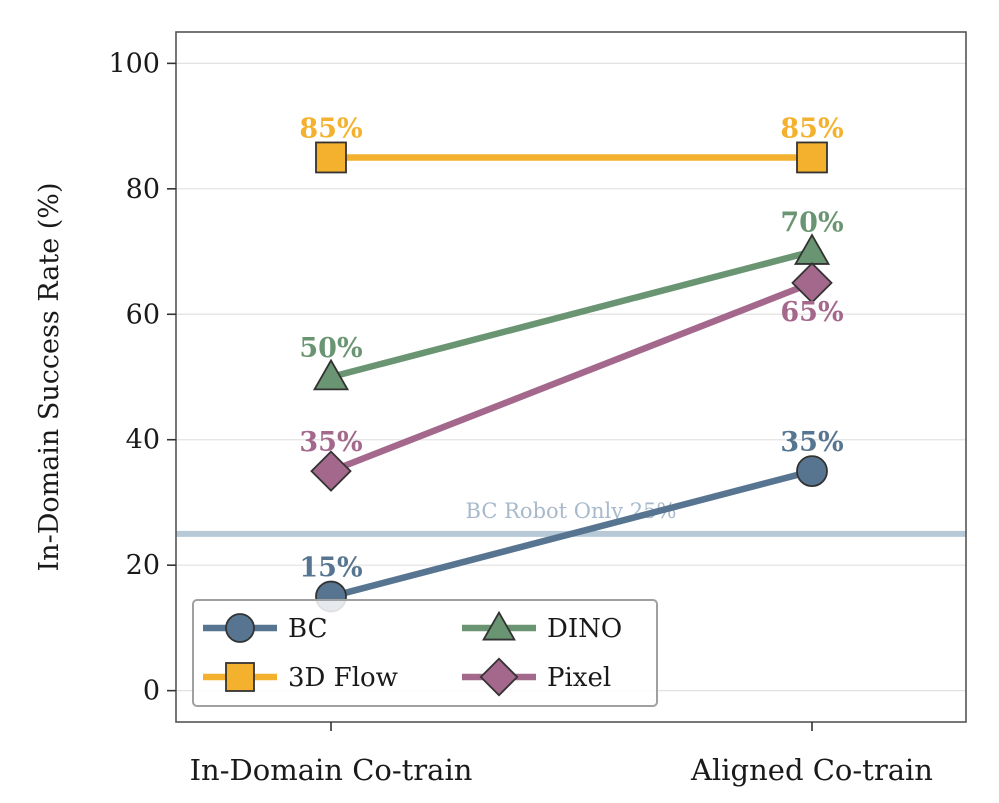 Image resolution: width=999 pixels, height=803 pixels. Describe the element at coordinates (330, 348) in the screenshot. I see `data-label: 50%` at that location.